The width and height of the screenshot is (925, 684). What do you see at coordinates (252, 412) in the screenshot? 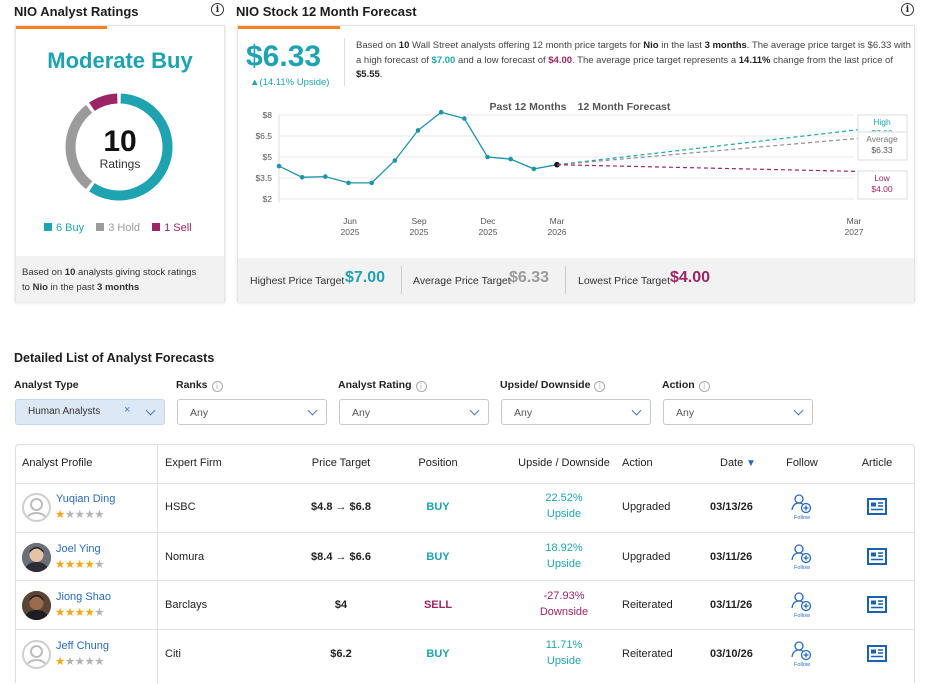
I see `filter-select-ranks: Any` at bounding box center [252, 412].